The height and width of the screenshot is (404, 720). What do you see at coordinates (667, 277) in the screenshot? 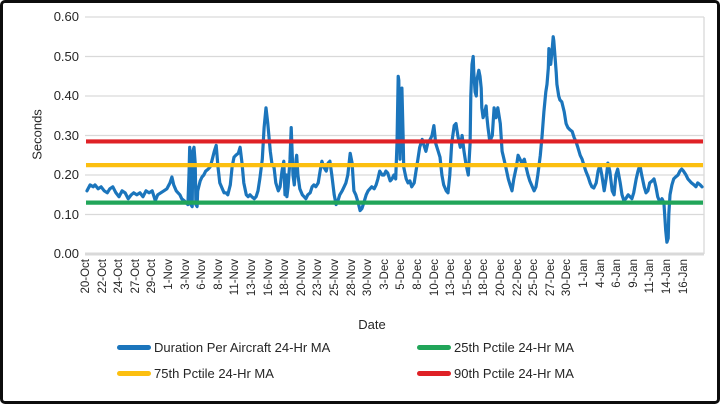
I see `x-tick-label: 14-Jan` at bounding box center [667, 277].